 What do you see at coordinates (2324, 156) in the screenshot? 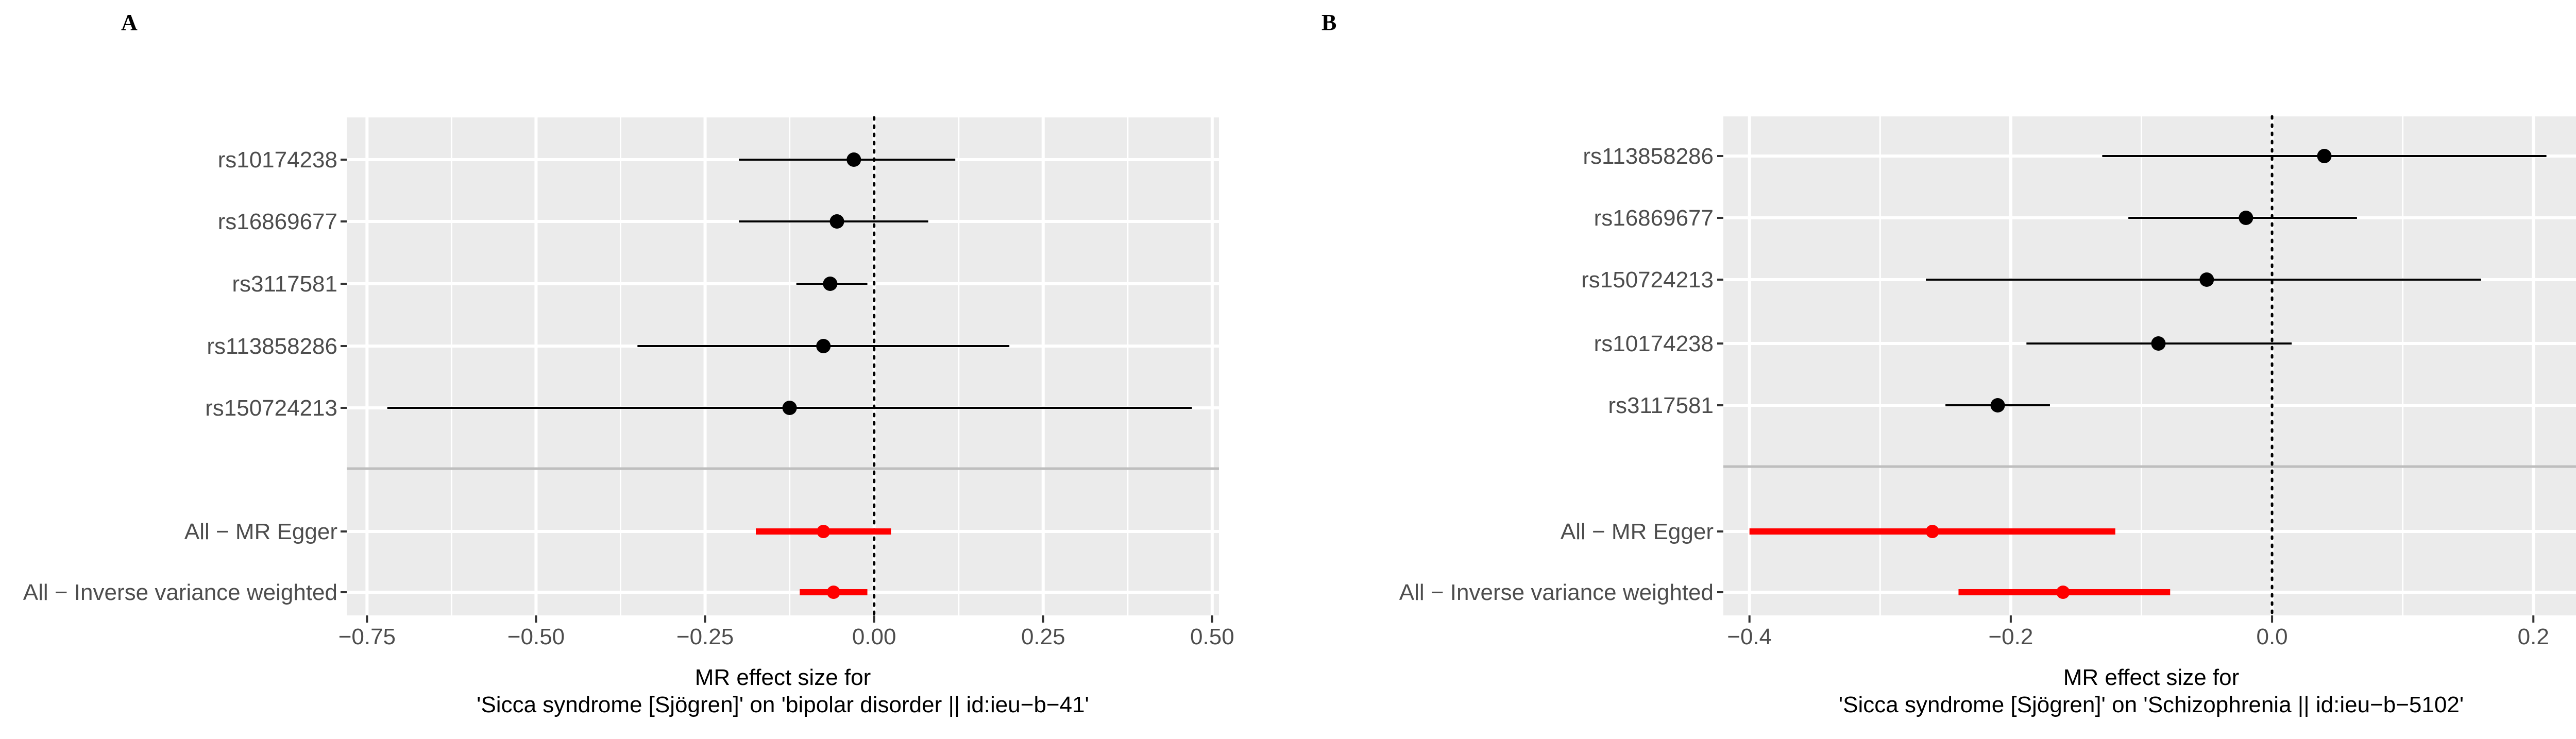
I see `panel-b-point-rs113858286` at bounding box center [2324, 156].